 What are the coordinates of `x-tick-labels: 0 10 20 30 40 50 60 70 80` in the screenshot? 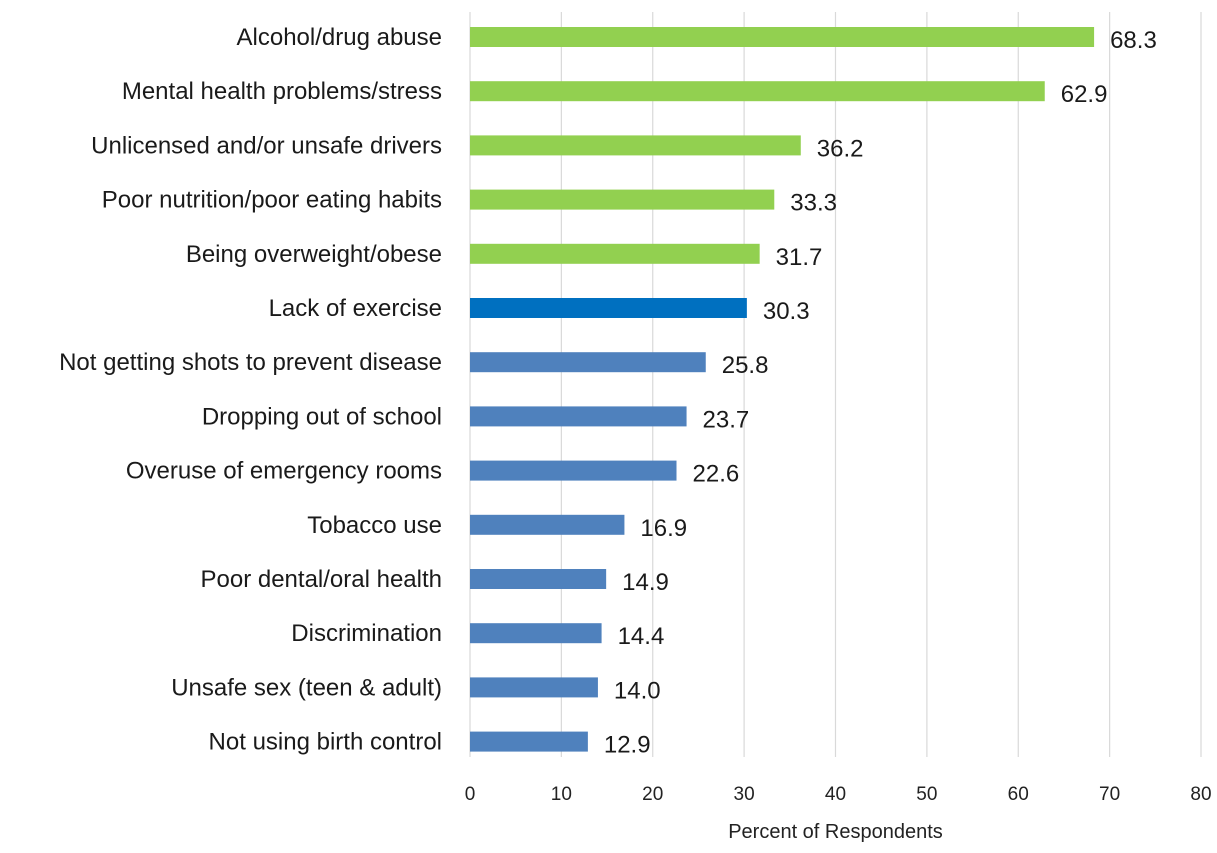 It's located at (838, 794).